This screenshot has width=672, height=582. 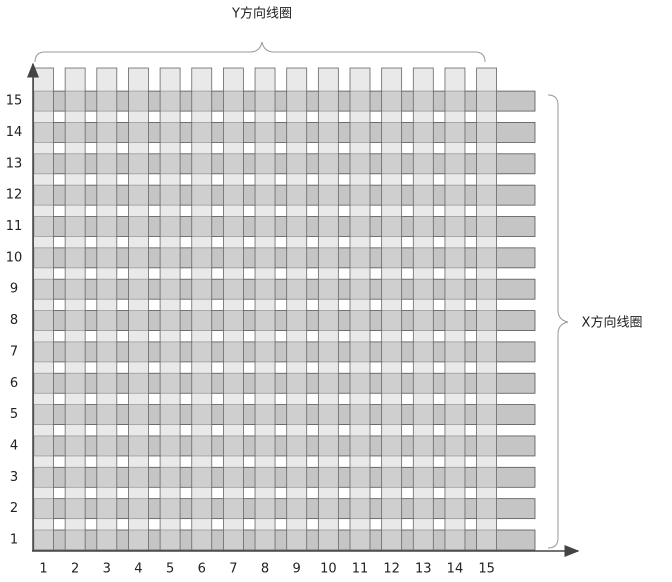 I want to click on x-label: 12, so click(x=391, y=569).